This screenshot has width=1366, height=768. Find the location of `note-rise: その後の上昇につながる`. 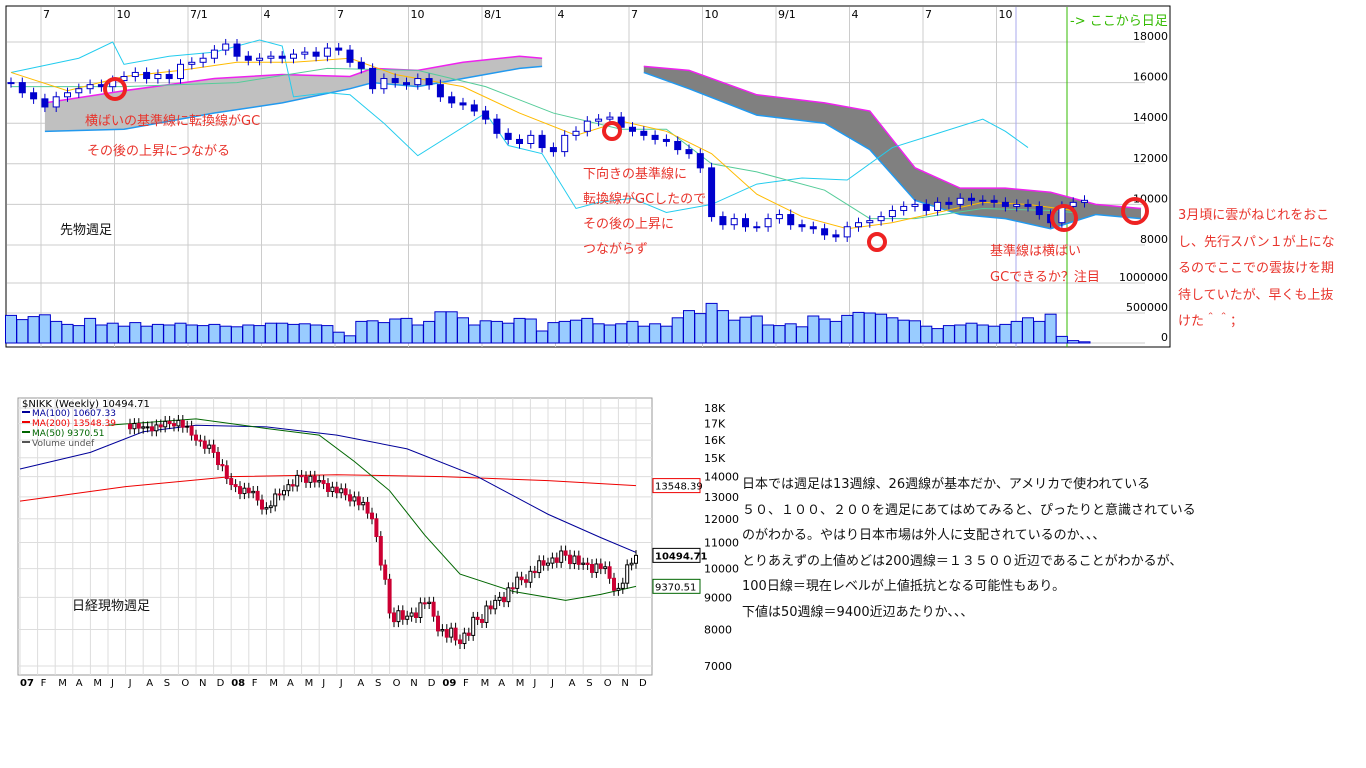

note-rise: その後の上昇につながる is located at coordinates (159, 151).